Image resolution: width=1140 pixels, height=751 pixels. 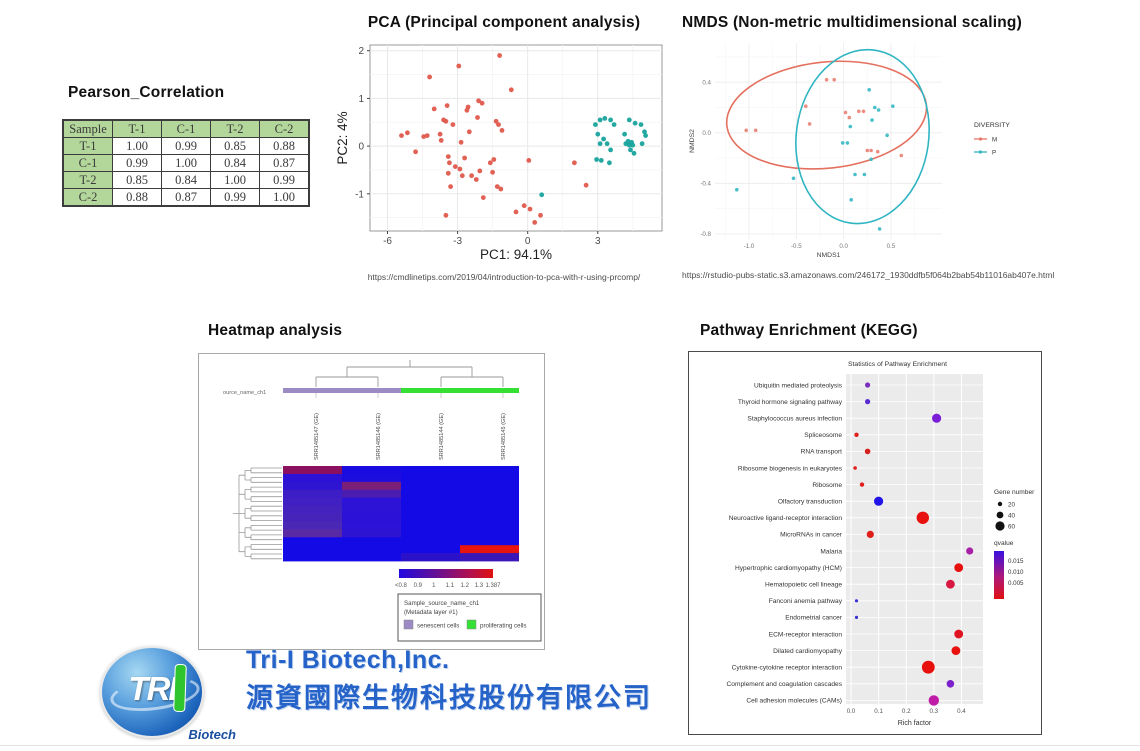 What do you see at coordinates (465, 586) in the screenshot?
I see `colorbar-label: 1.2` at bounding box center [465, 586].